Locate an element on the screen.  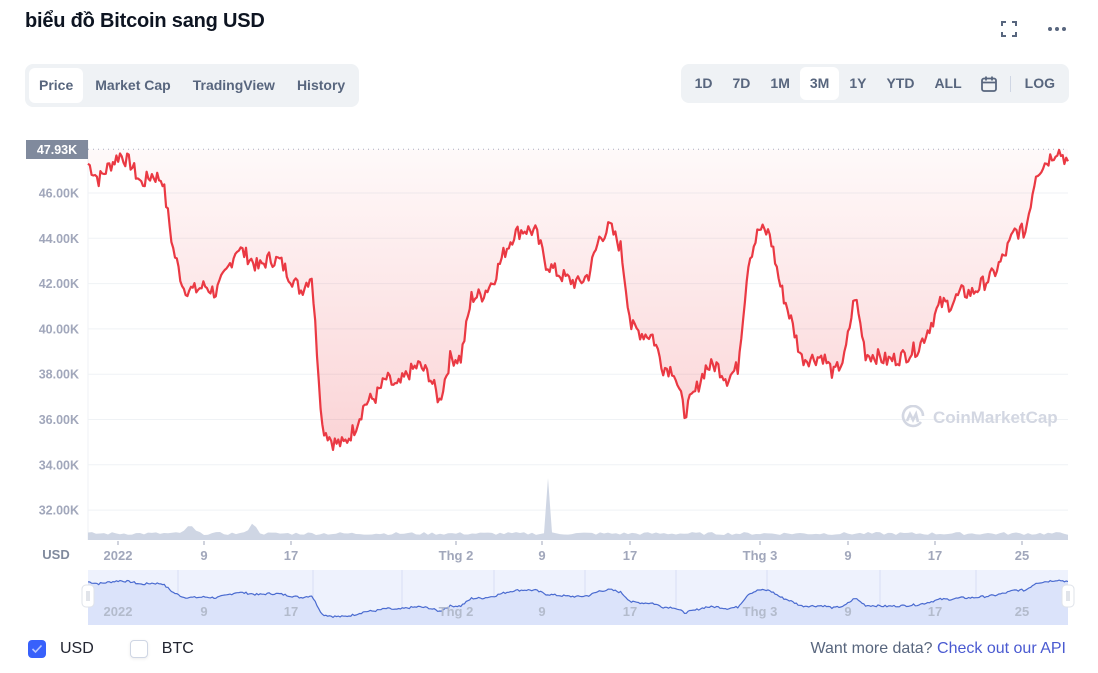
calendar-button is located at coordinates (989, 83).